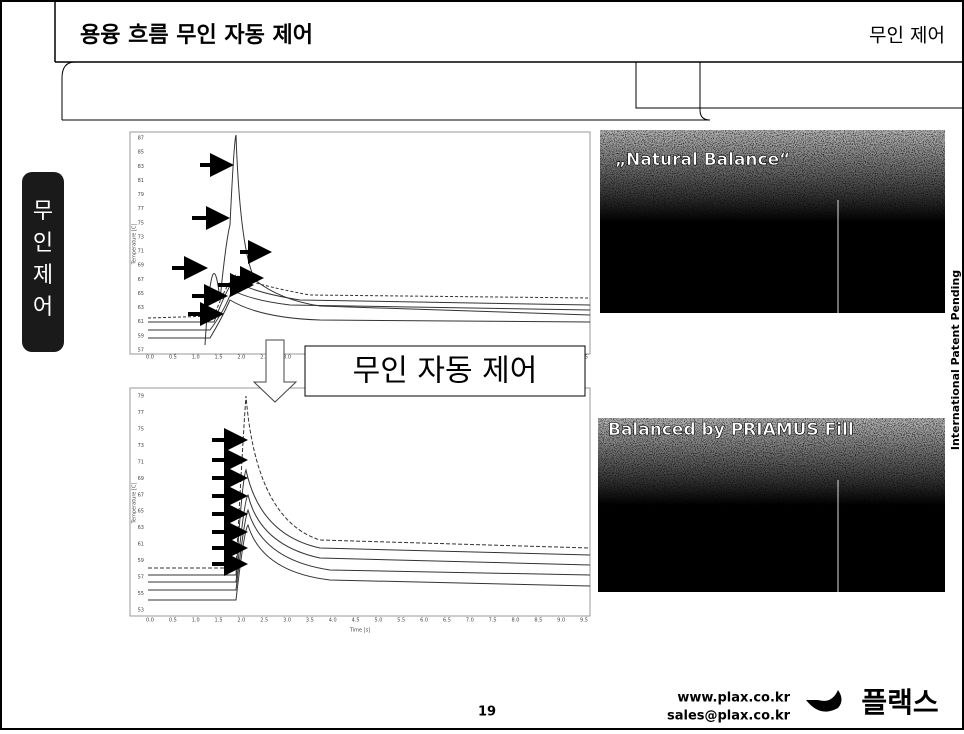 The image size is (964, 734). What do you see at coordinates (733, 698) in the screenshot?
I see `web: www.plax.co.kr` at bounding box center [733, 698].